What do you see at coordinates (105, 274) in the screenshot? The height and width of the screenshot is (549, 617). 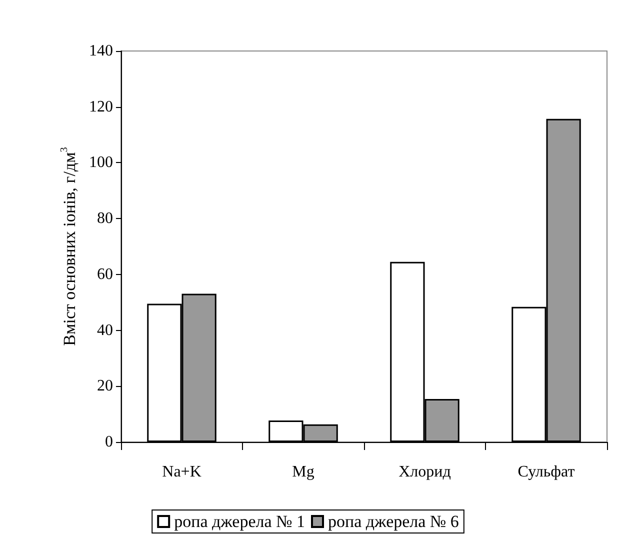 I see `y-tick-label: 60` at bounding box center [105, 274].